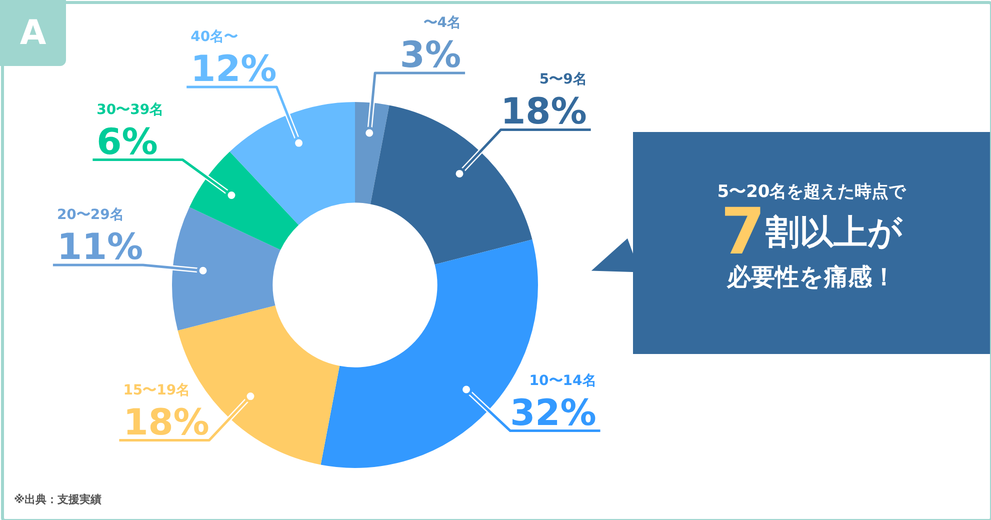  I want to click on text: A, so click(33, 33).